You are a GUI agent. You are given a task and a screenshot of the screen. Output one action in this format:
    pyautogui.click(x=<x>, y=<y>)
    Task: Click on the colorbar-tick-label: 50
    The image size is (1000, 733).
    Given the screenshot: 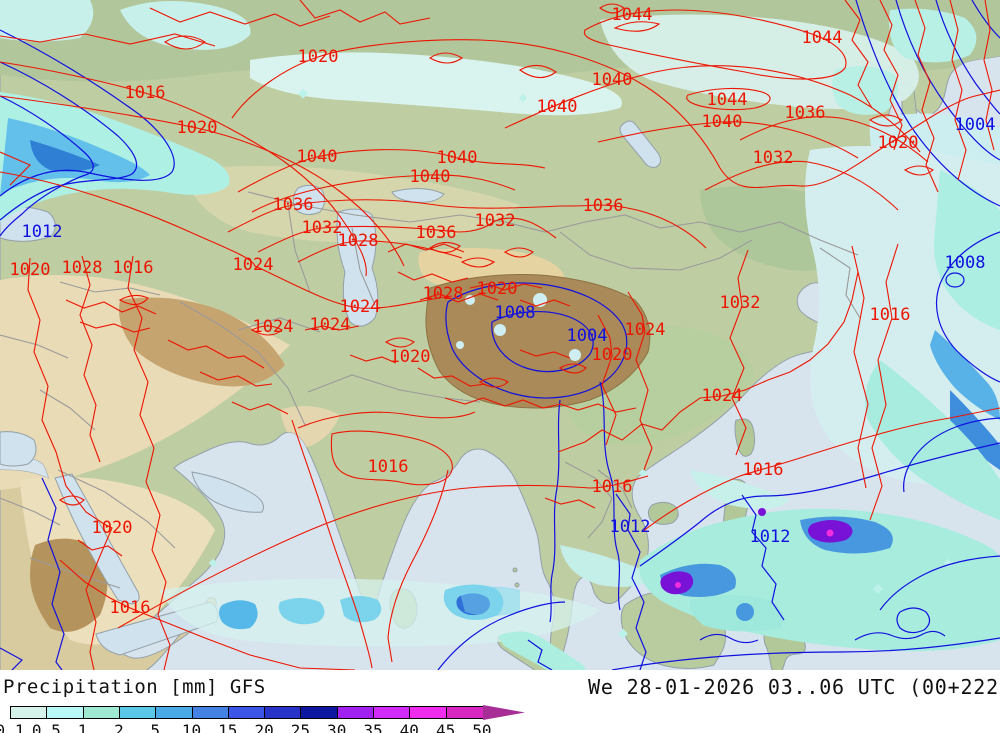 What is the action you would take?
    pyautogui.click(x=482, y=727)
    